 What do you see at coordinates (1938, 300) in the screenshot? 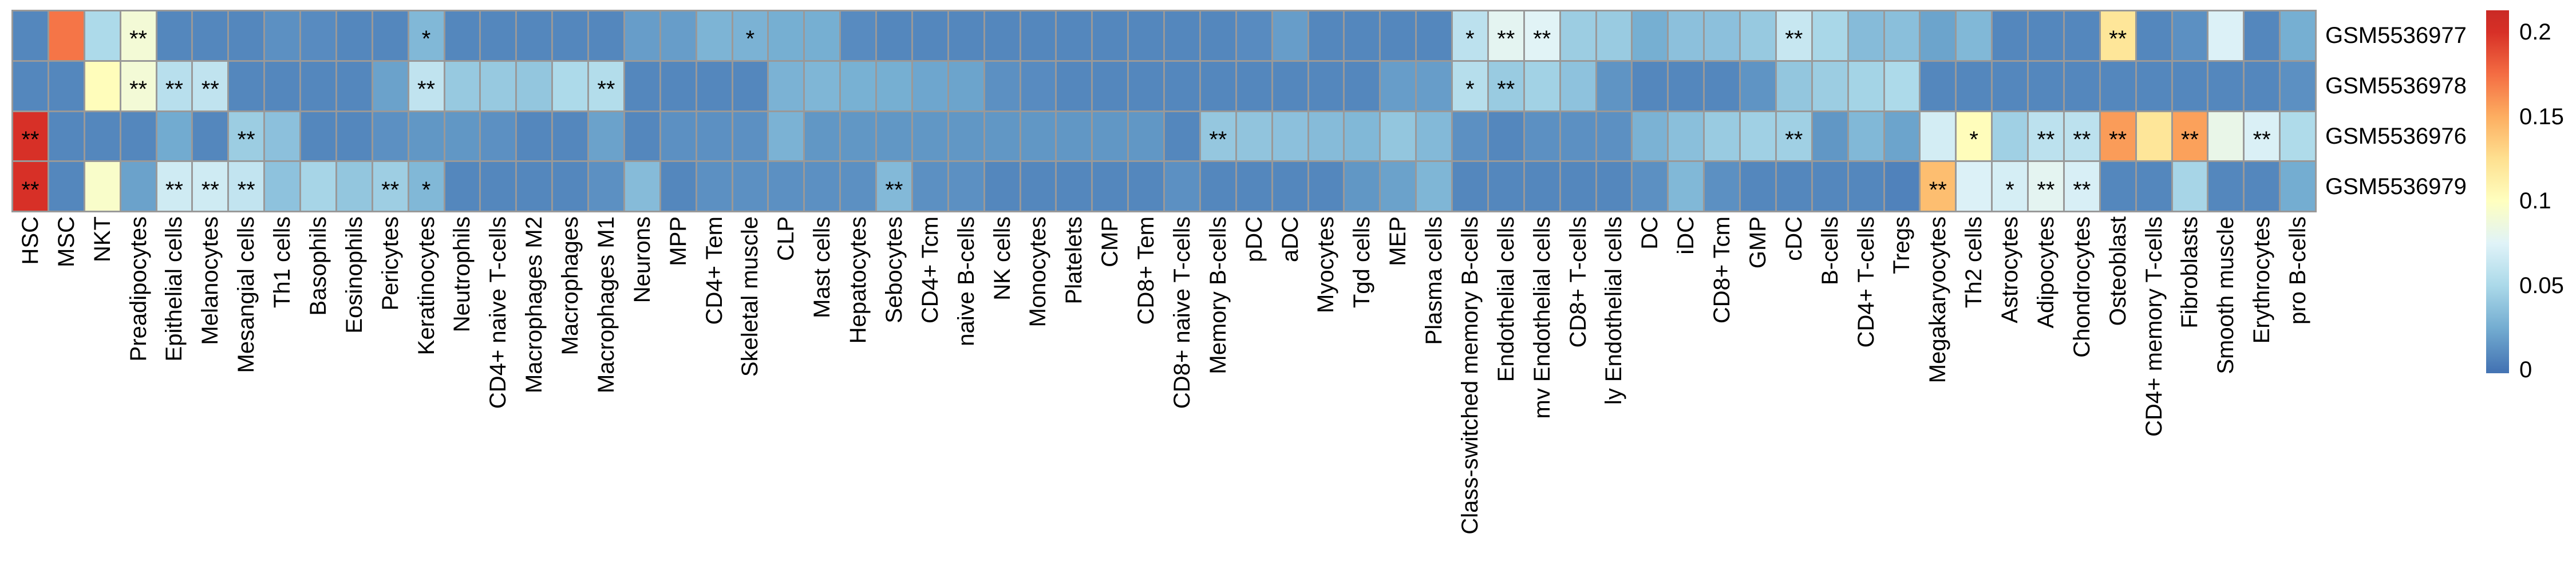
I see `column-label: Megakaryocytes` at bounding box center [1938, 300].